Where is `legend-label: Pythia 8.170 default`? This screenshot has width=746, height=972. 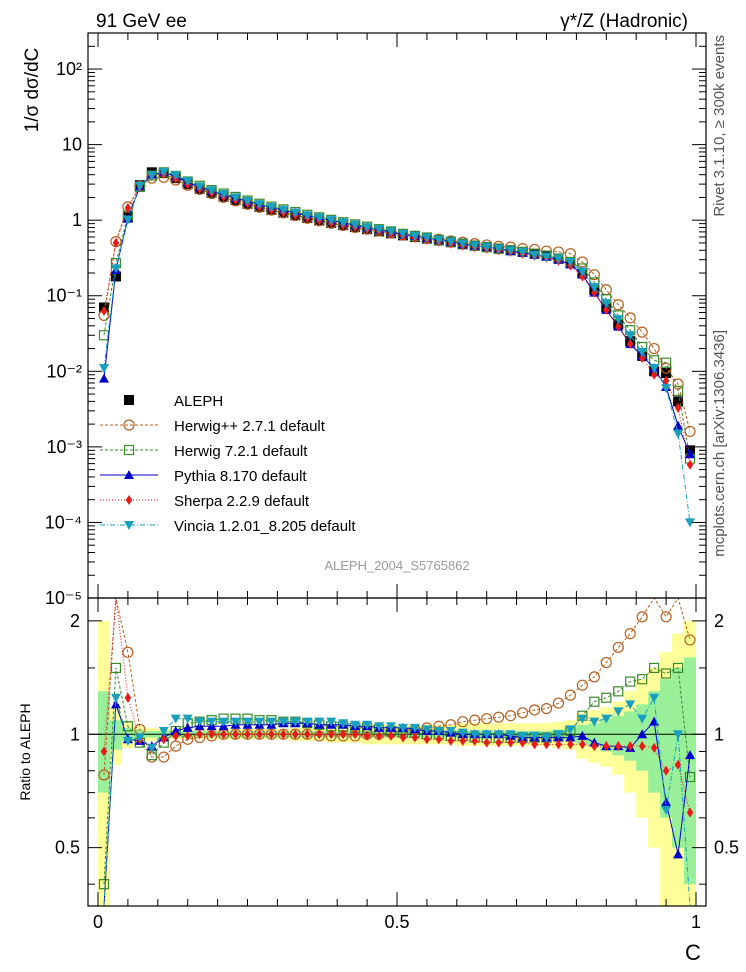
legend-label: Pythia 8.170 default is located at coordinates (240, 476).